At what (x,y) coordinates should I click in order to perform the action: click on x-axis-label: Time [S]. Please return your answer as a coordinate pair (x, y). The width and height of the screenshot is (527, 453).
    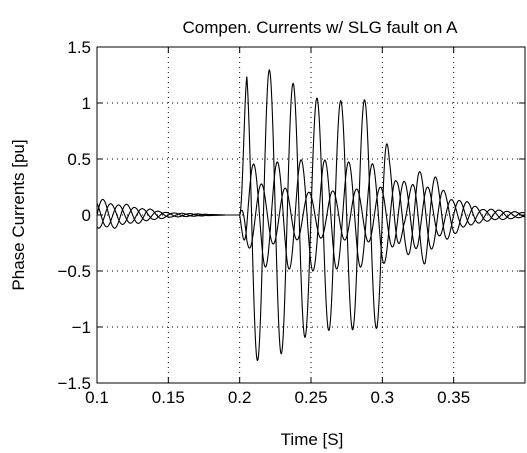
    Looking at the image, I should click on (312, 439).